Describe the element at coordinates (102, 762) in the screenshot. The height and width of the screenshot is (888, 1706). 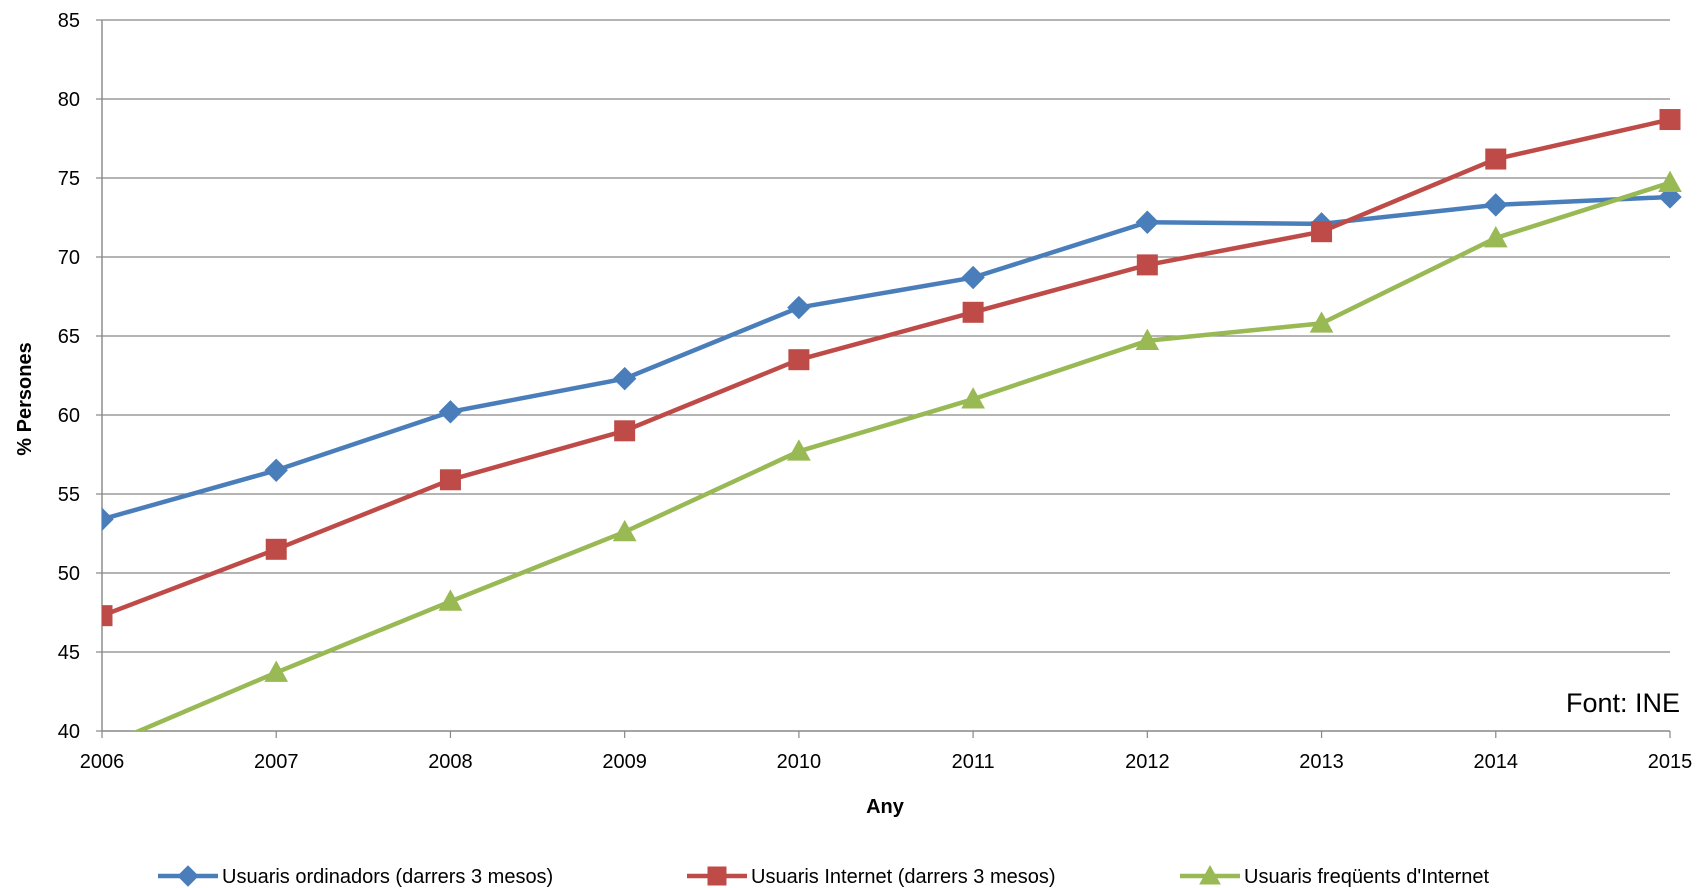
I see `x-tick-label: 2006` at that location.